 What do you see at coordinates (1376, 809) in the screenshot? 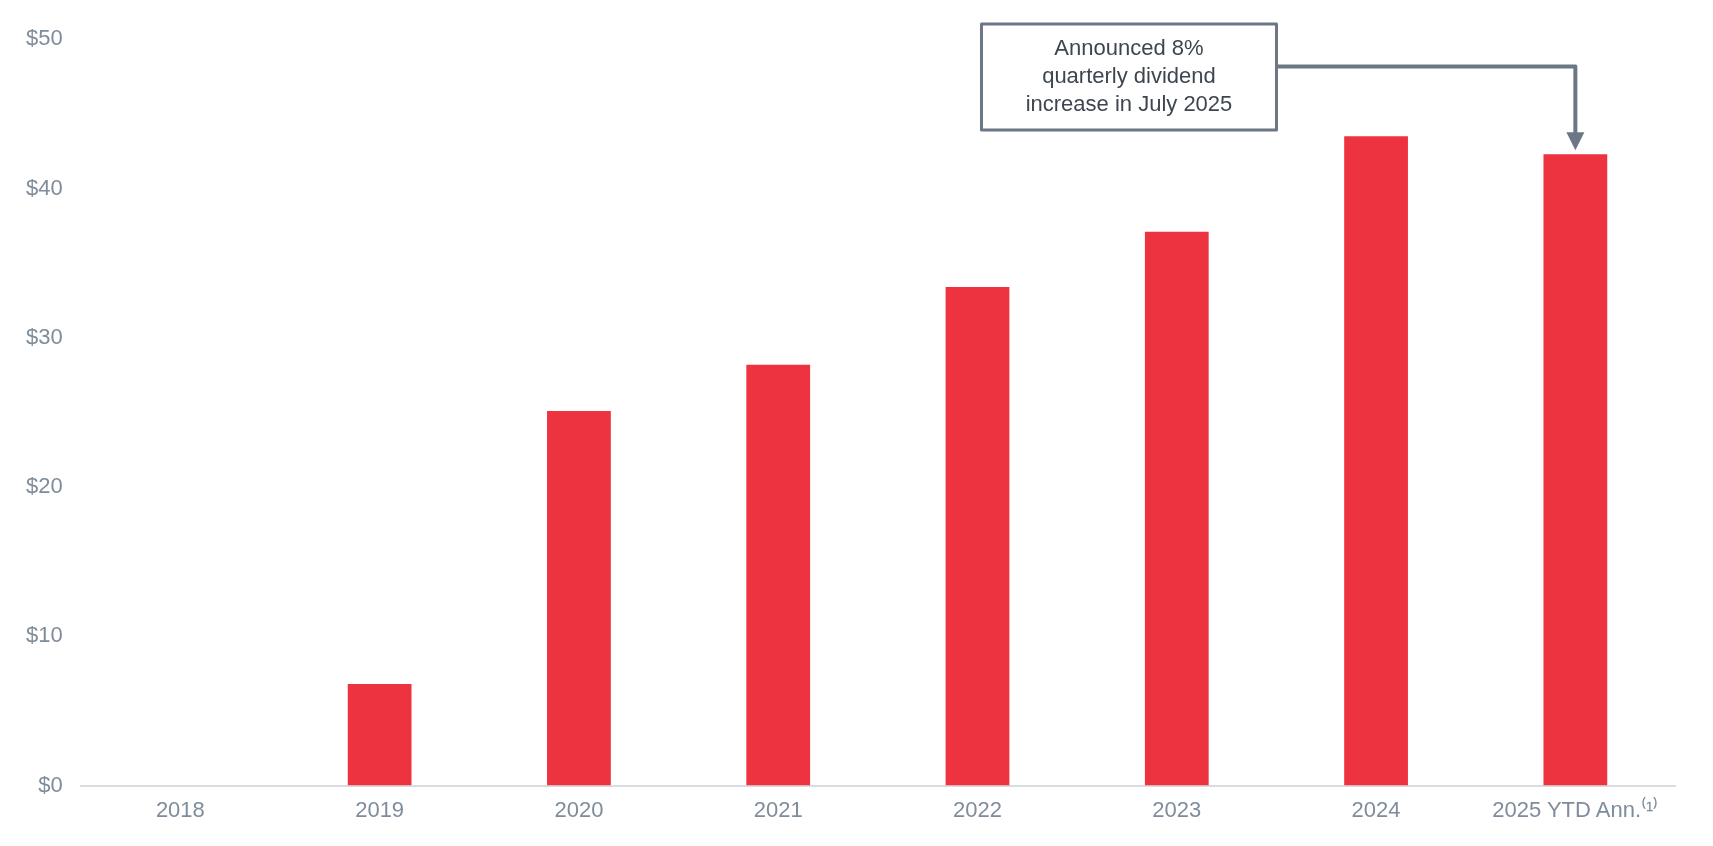
I see `x-tick-label: 2024` at bounding box center [1376, 809].